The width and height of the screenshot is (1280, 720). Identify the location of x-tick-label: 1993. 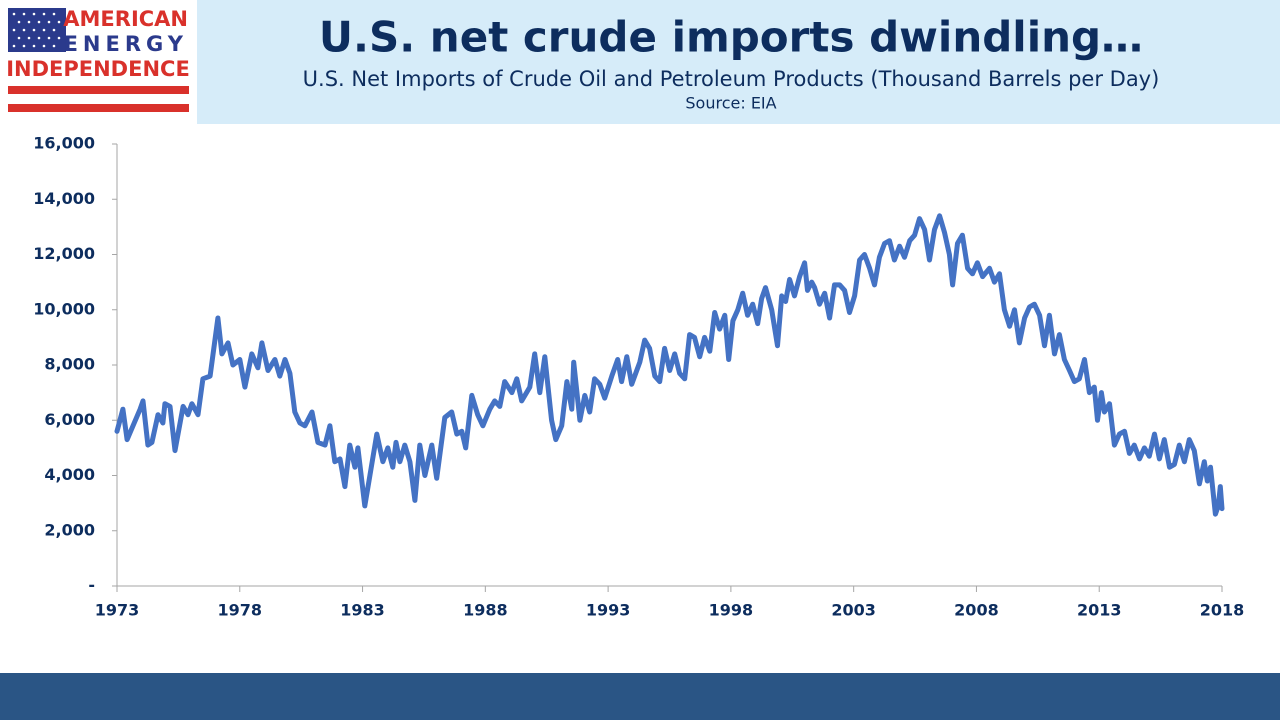
(608, 610).